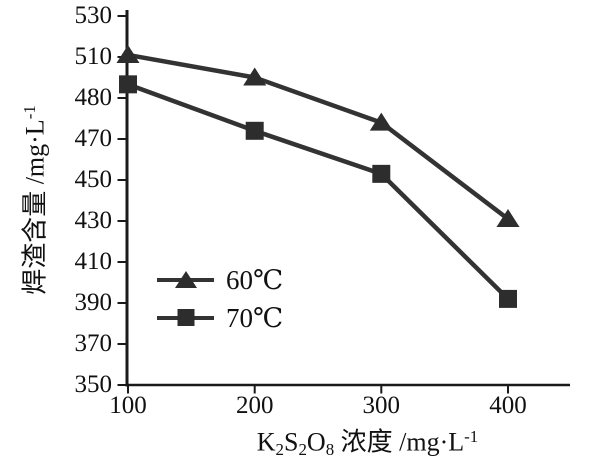 Image resolution: width=601 pixels, height=461 pixels. What do you see at coordinates (93, 220) in the screenshot?
I see `y-tick-label: 430` at bounding box center [93, 220].